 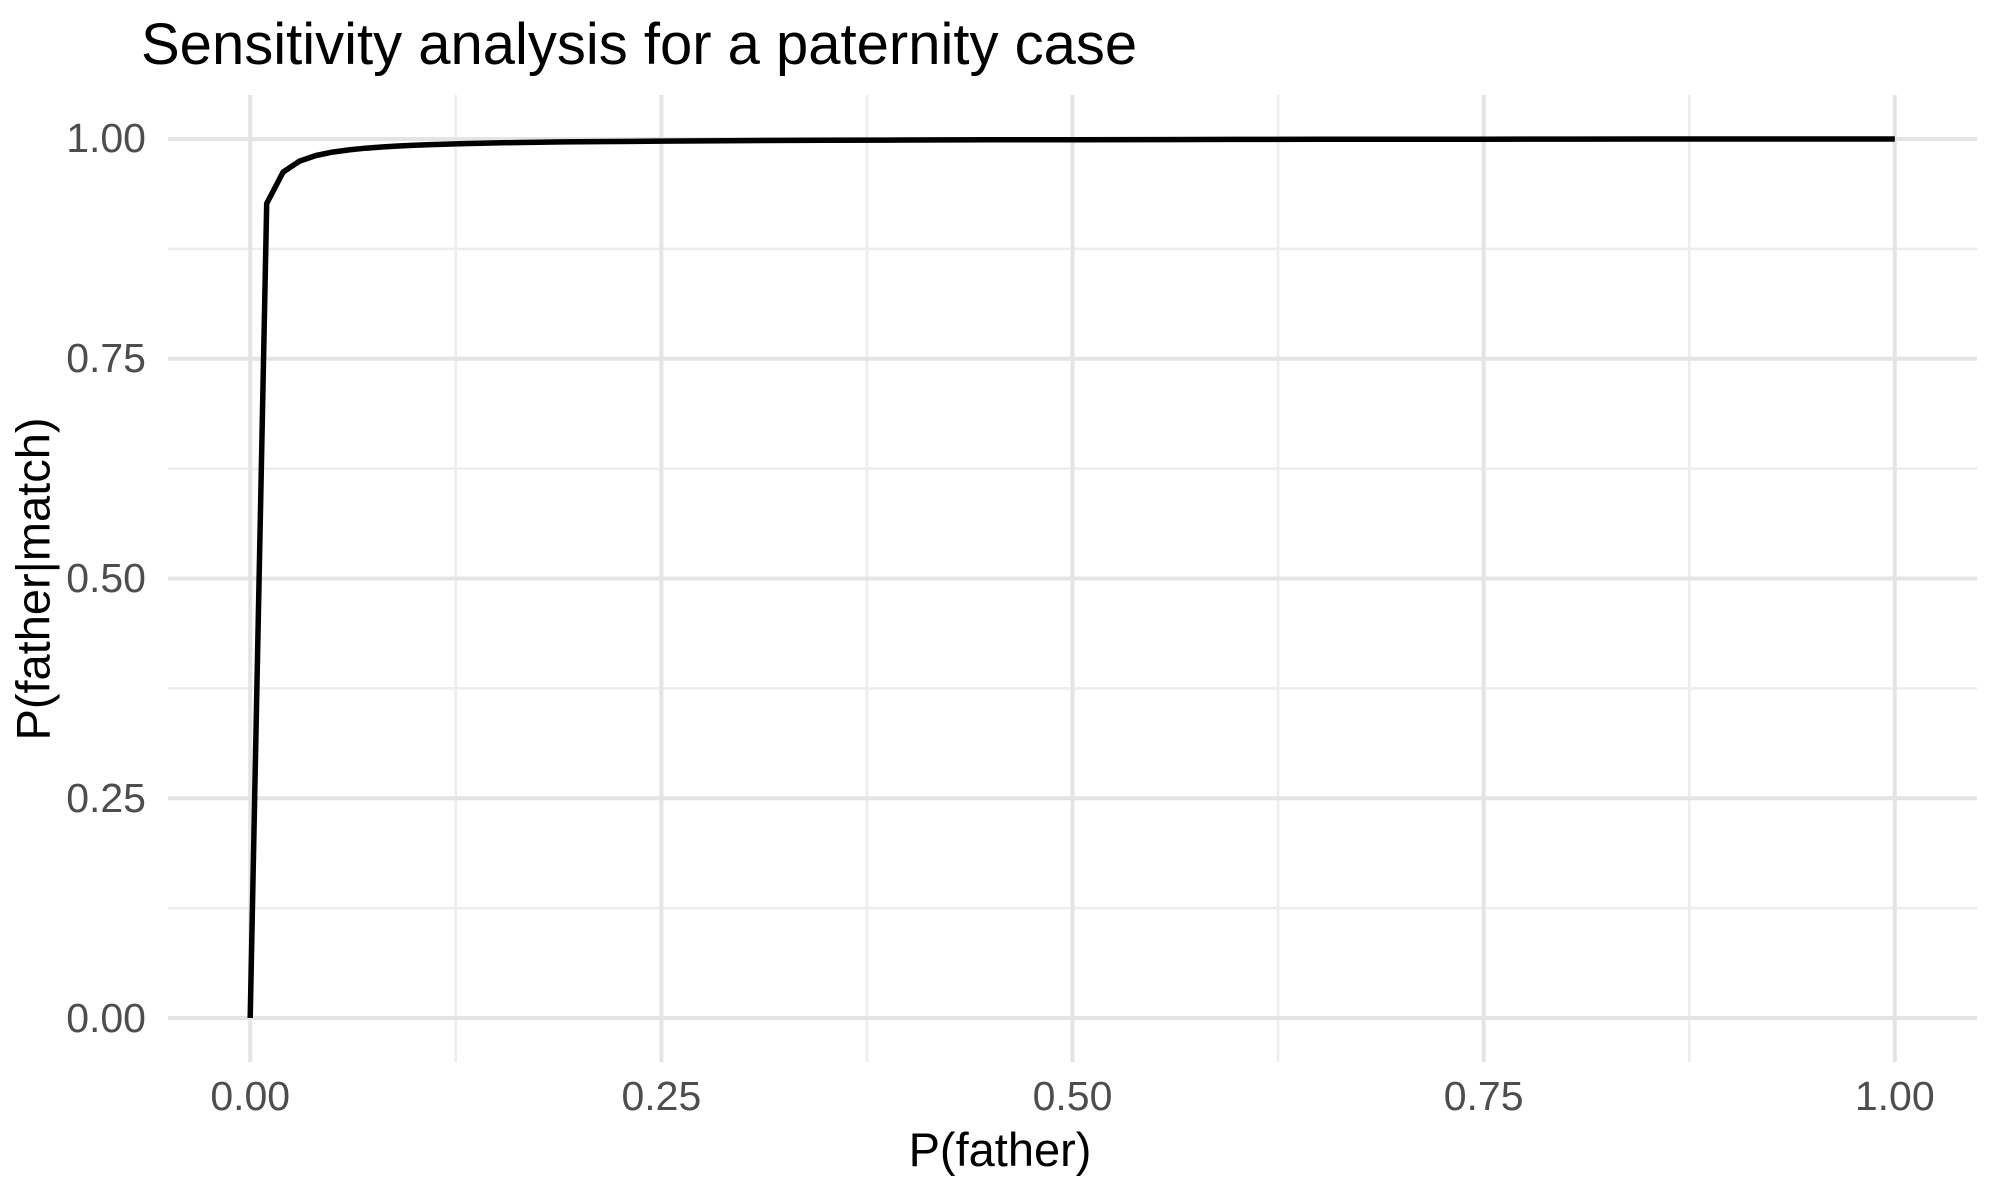 What do you see at coordinates (1894, 1096) in the screenshot?
I see `x-tick-label: 1.00` at bounding box center [1894, 1096].